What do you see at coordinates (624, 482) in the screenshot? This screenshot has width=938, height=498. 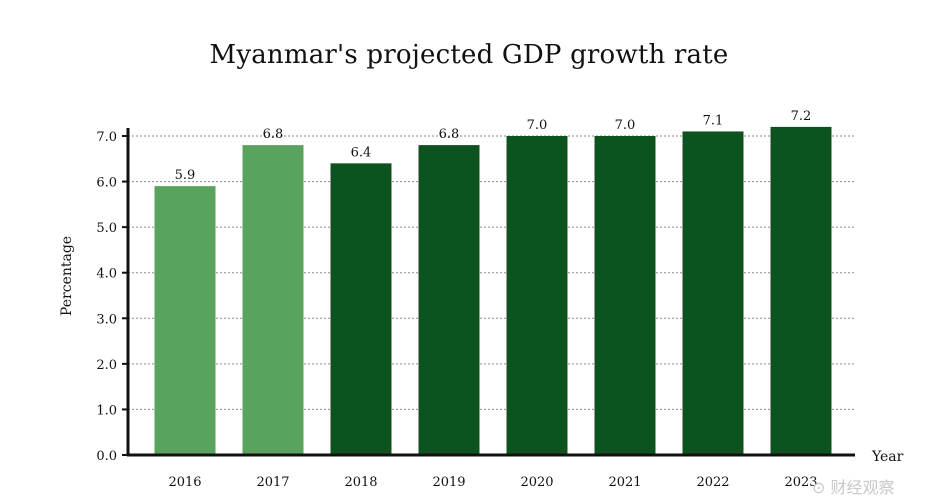 I see `x-tick-label: 2021` at bounding box center [624, 482].